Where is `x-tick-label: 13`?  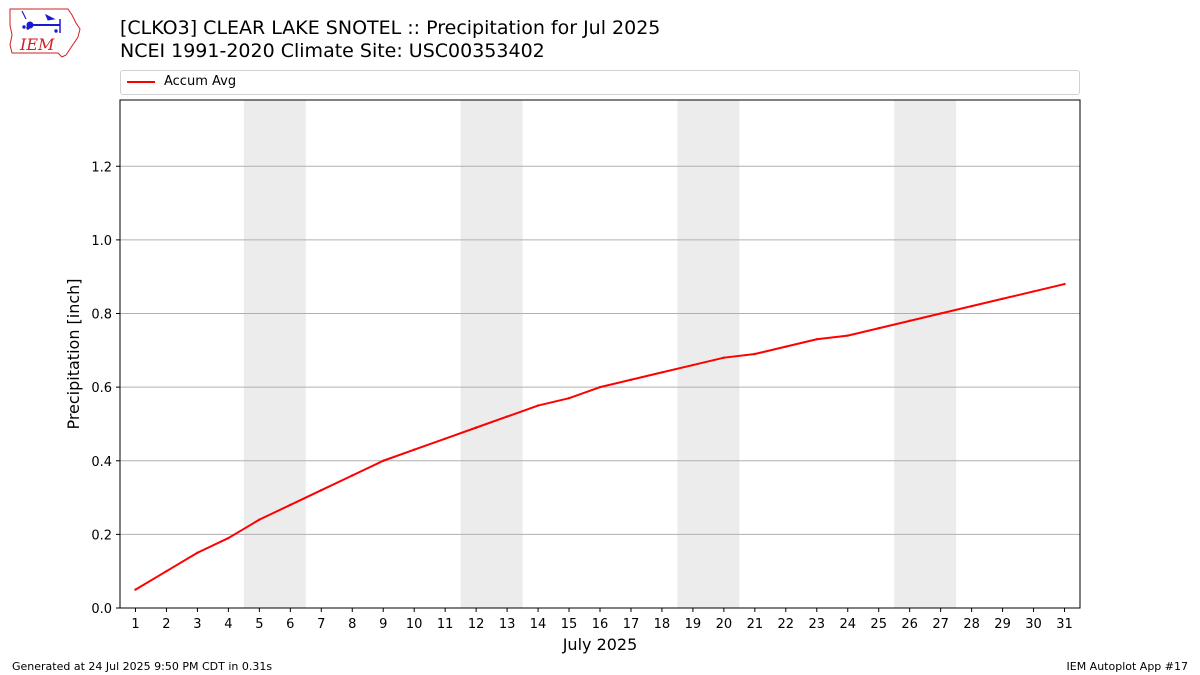 x-tick-label: 13 is located at coordinates (507, 624).